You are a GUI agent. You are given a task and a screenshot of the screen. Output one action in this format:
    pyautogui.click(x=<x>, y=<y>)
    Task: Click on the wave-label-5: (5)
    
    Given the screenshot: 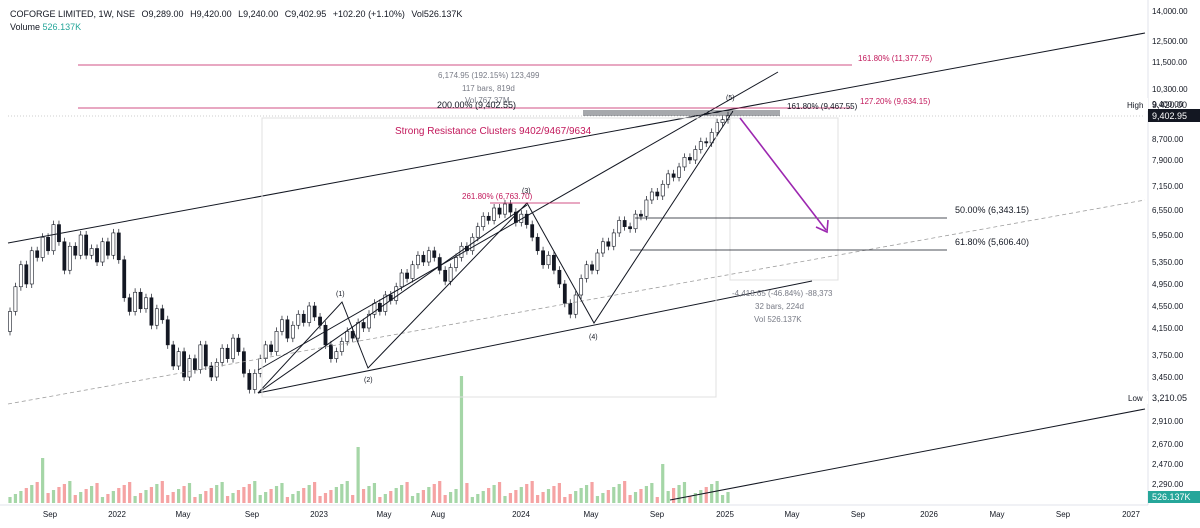 What is the action you would take?
    pyautogui.click(x=730, y=98)
    